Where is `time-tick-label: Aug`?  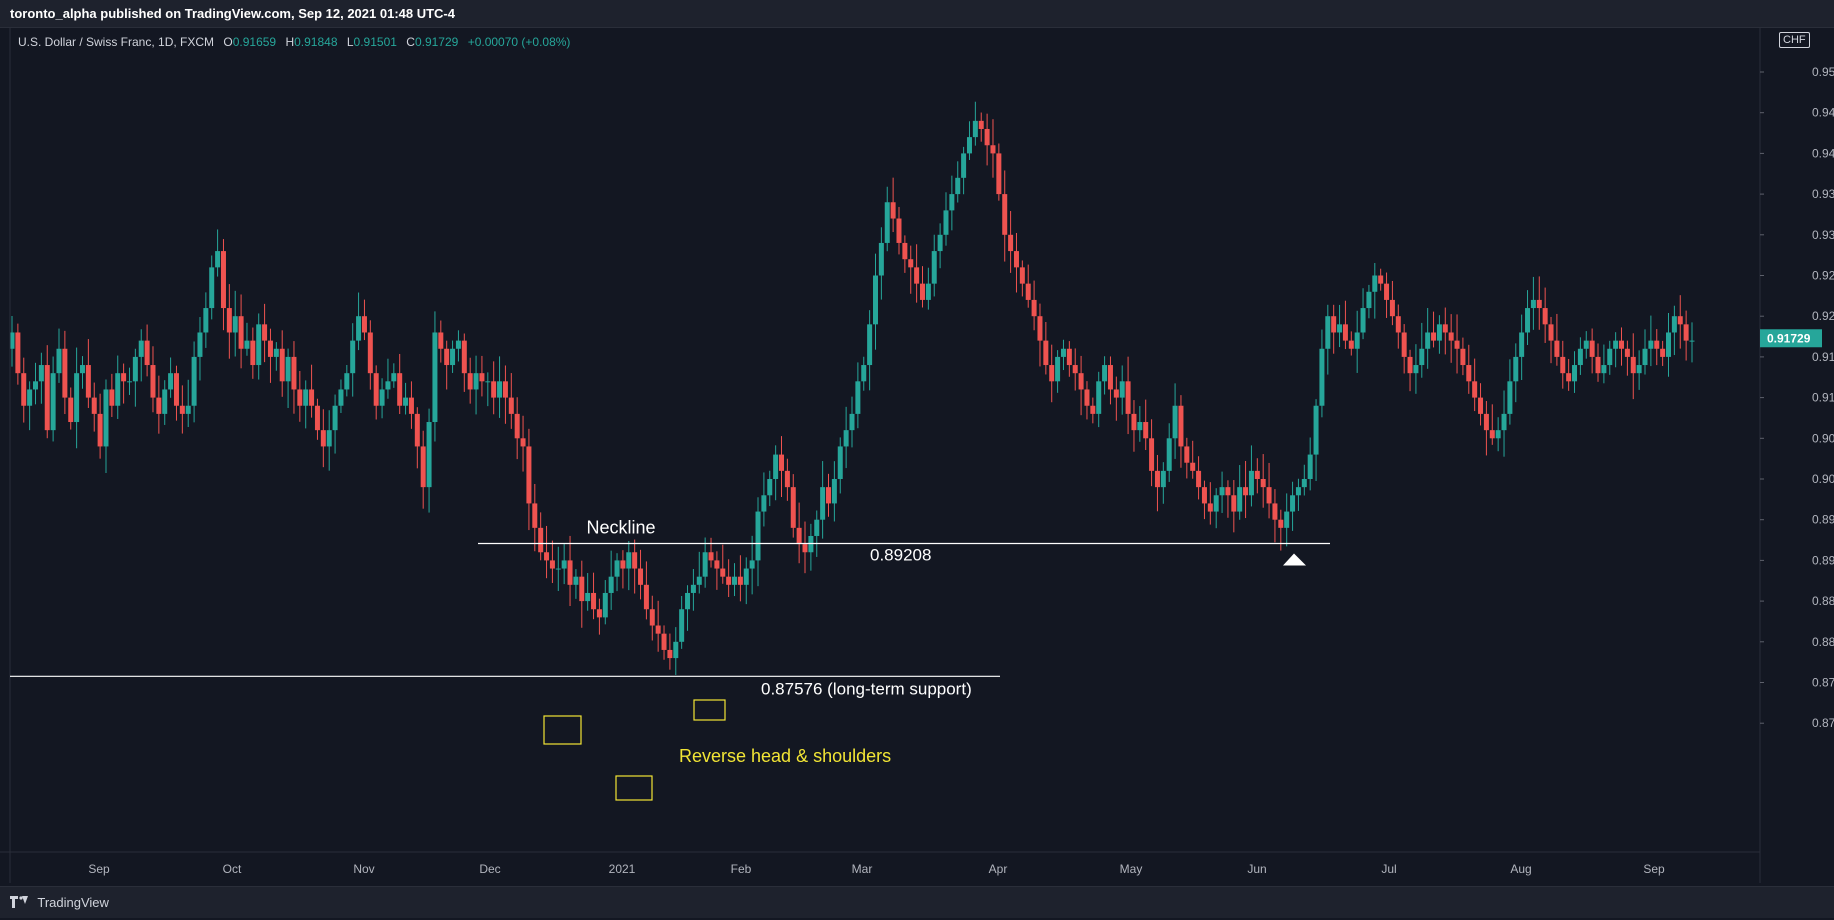
time-tick-label: Aug is located at coordinates (1520, 869).